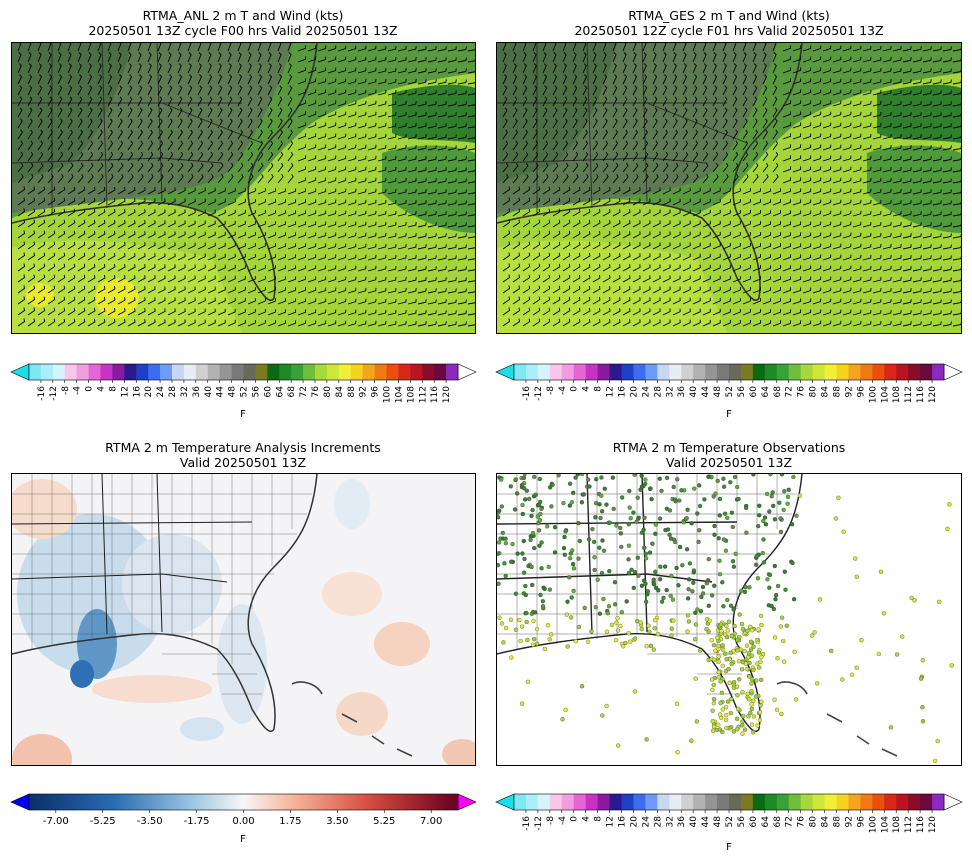  What do you see at coordinates (505, 802) in the screenshot?
I see `colorbar-under-arrow` at bounding box center [505, 802].